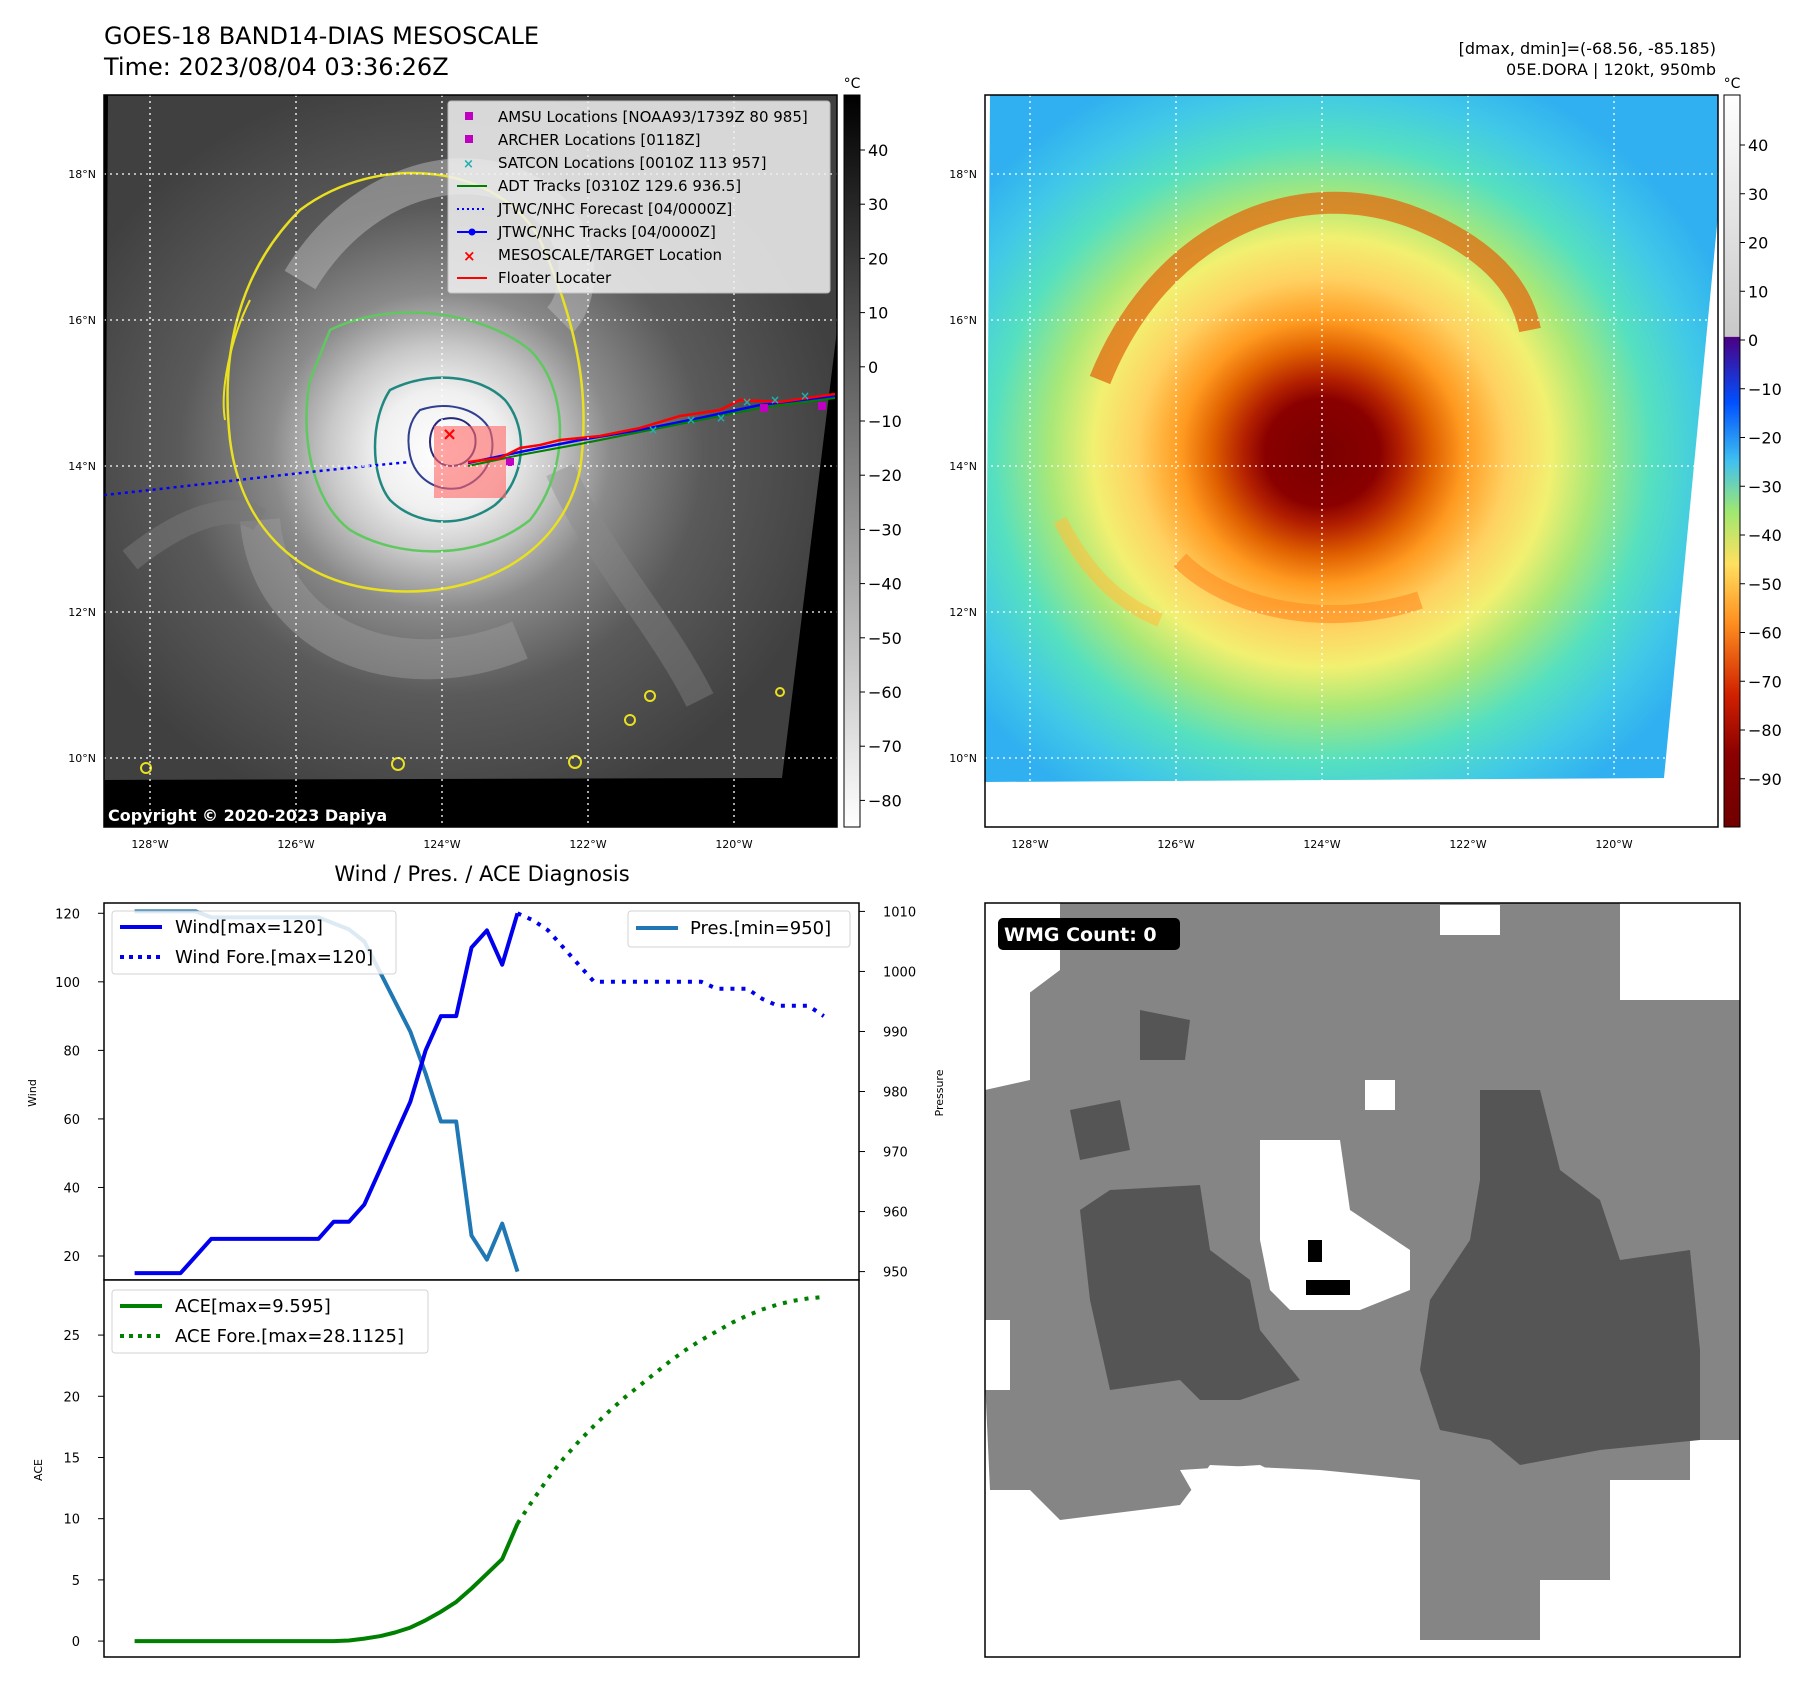  What do you see at coordinates (274, 957) in the screenshot?
I see `wind-forecast-legend-label: Wind Fore.[max=120]` at bounding box center [274, 957].